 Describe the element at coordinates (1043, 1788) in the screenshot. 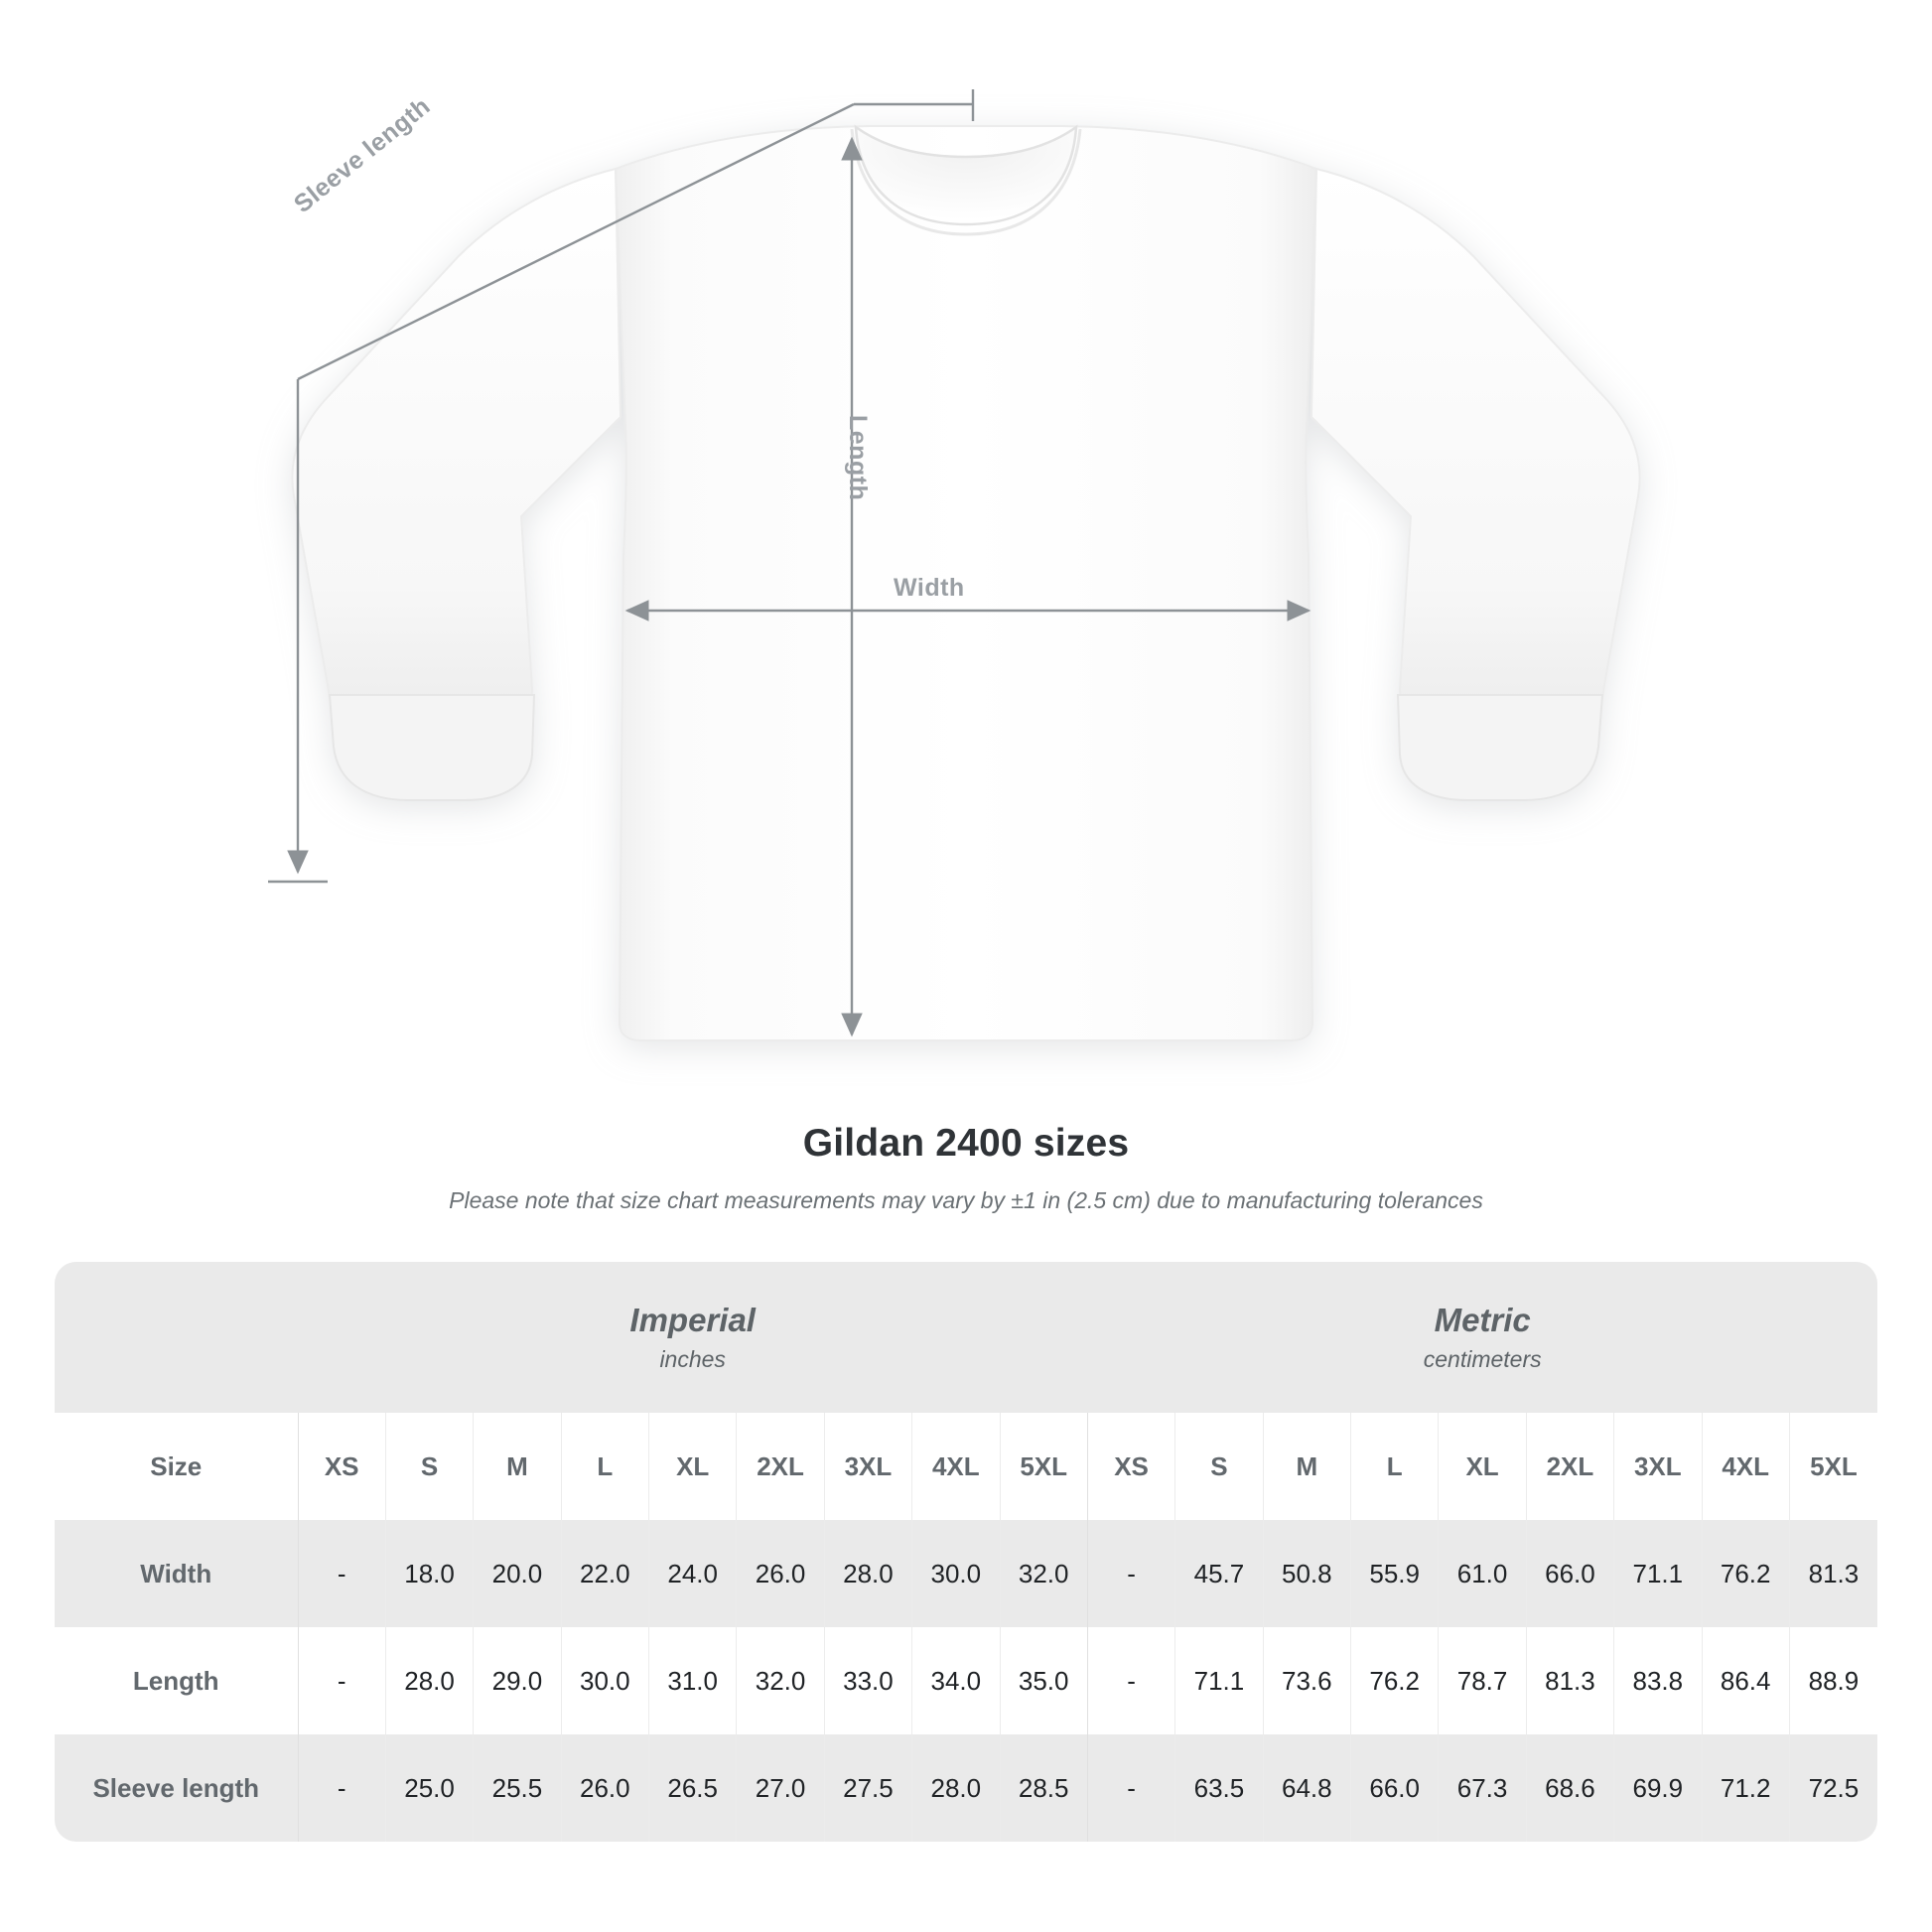

I see `cell-sleeve-imperial-5xl: 28.5` at that location.